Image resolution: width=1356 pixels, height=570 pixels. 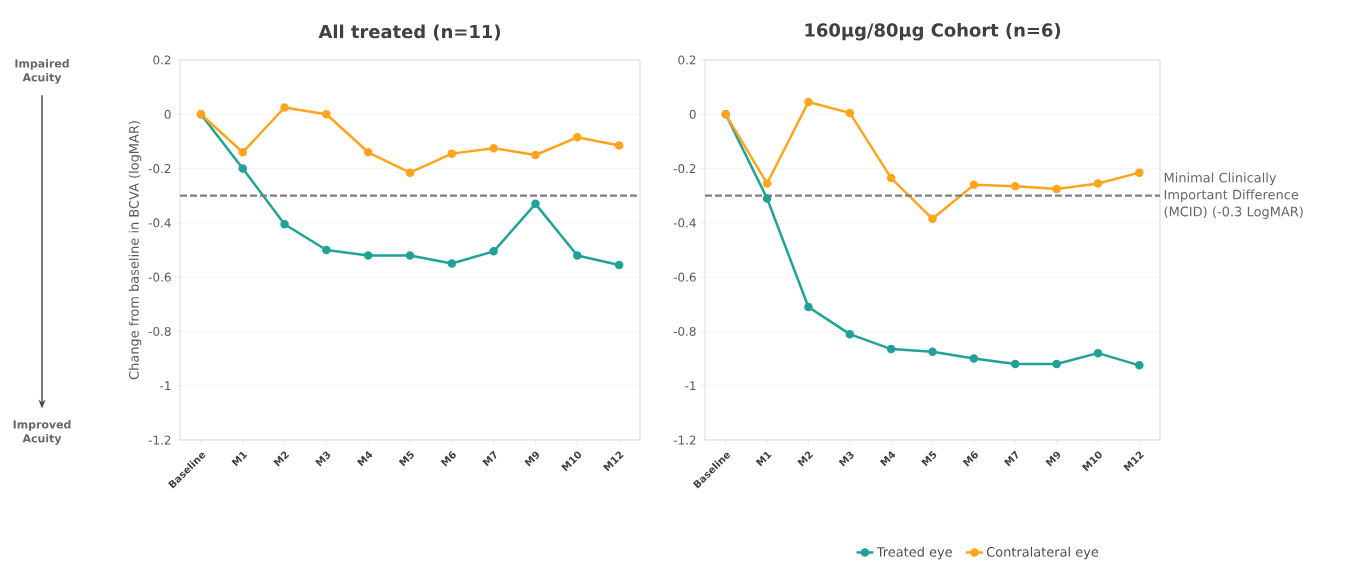 I want to click on legend-label: Treated eye, so click(x=914, y=553).